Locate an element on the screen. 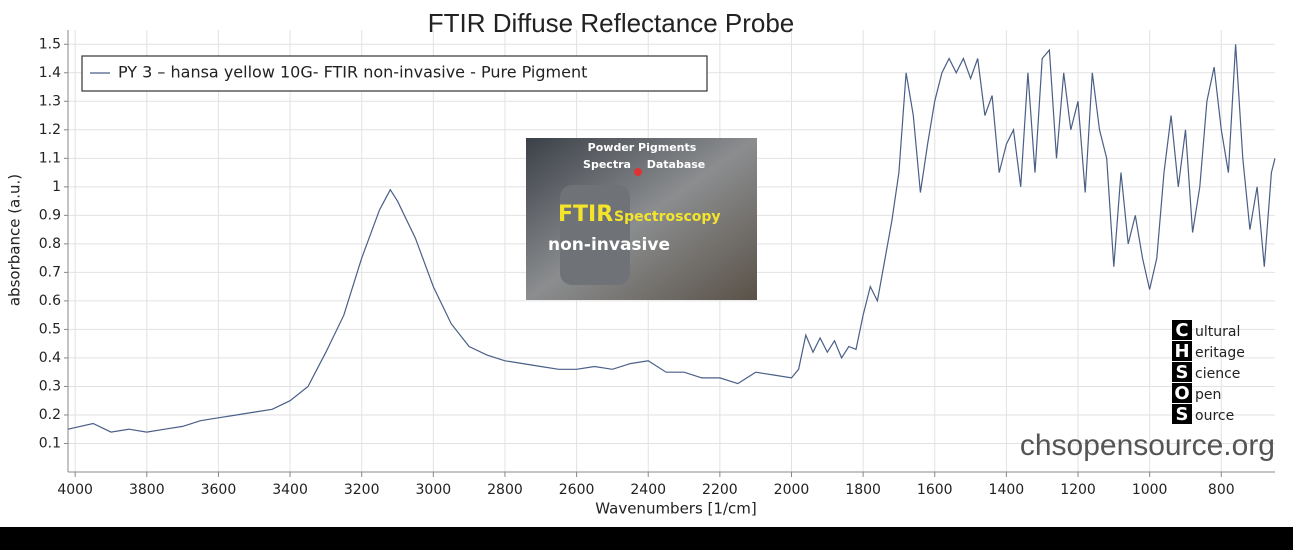 The width and height of the screenshot is (1293, 550). inset-text: Database is located at coordinates (676, 164).